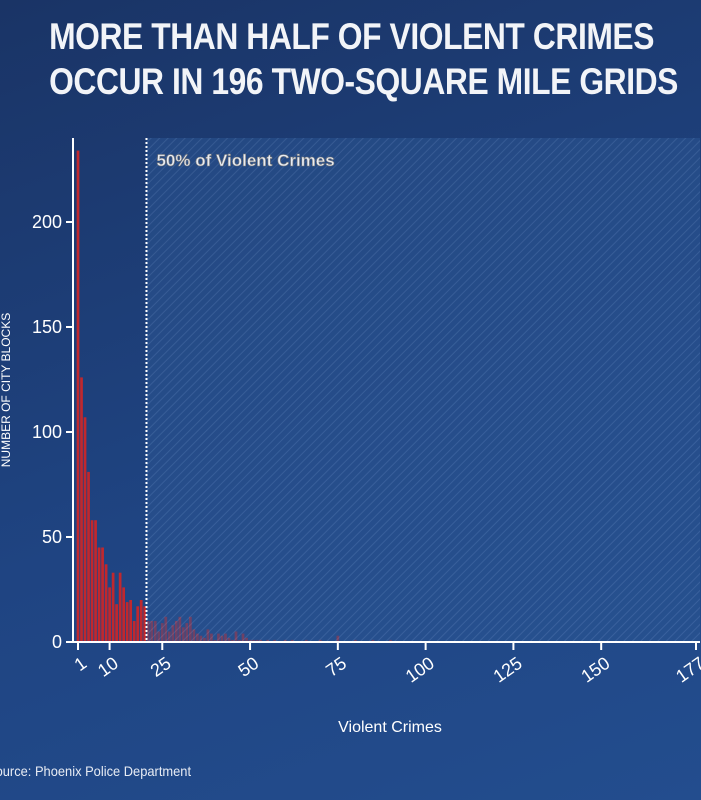 The height and width of the screenshot is (800, 701). What do you see at coordinates (47, 222) in the screenshot?
I see `y-tick-label: 200` at bounding box center [47, 222].